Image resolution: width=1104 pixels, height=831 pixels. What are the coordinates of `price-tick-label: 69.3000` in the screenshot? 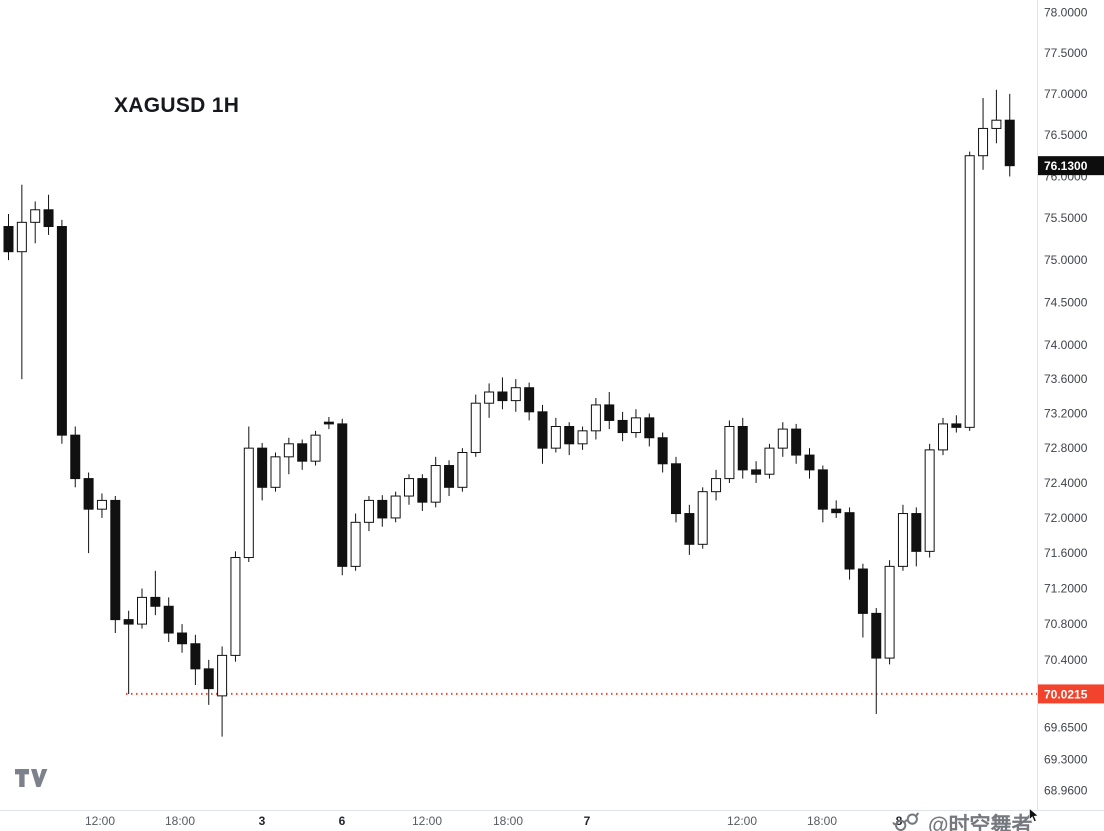 It's located at (1066, 759).